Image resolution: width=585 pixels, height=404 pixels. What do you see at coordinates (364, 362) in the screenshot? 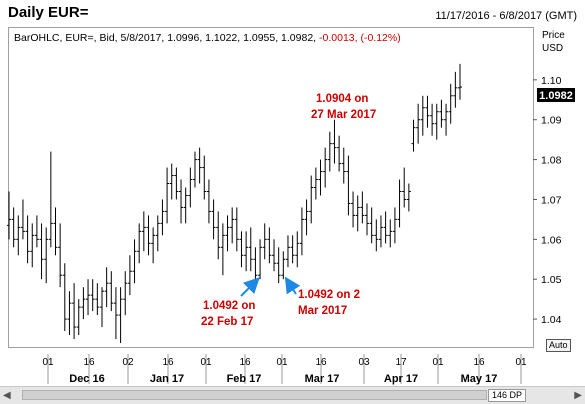
I see `x-day-label: 03` at bounding box center [364, 362].